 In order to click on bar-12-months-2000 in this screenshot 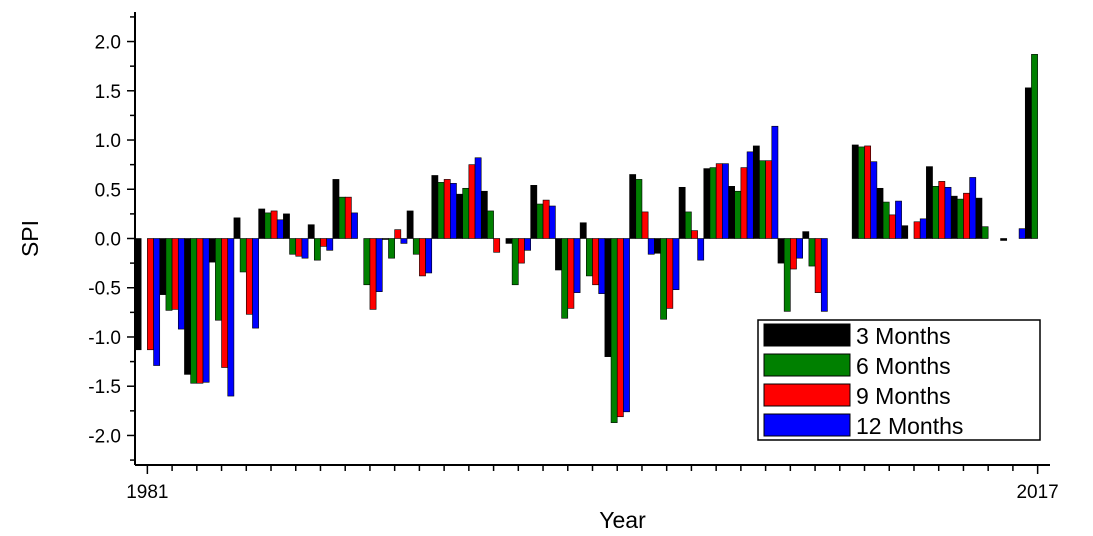, I will do `click(626, 325)`.